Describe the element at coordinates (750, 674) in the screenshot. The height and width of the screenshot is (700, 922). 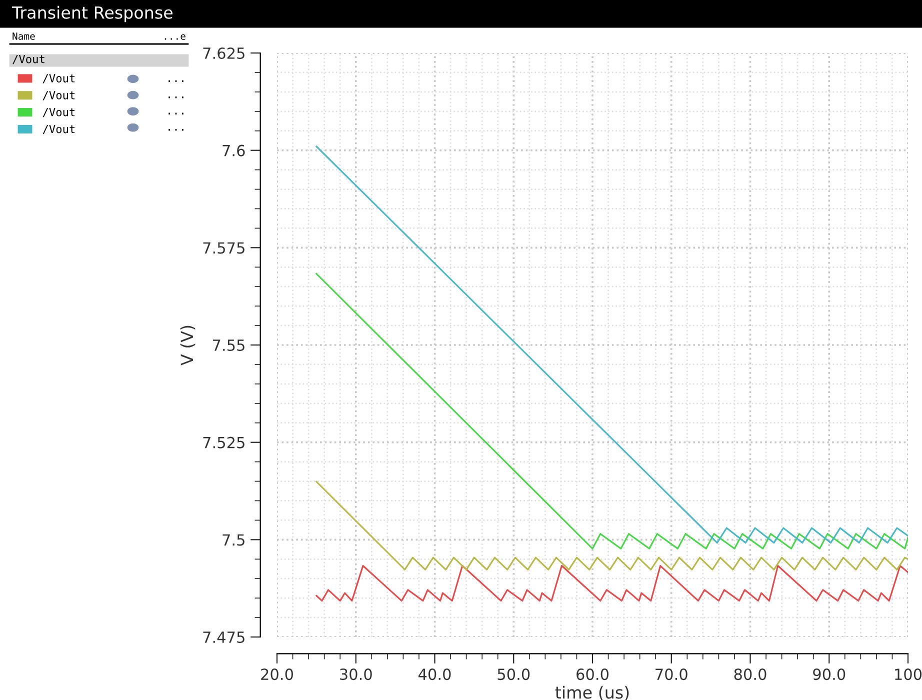
I see `x-tick-label: 80.0` at that location.